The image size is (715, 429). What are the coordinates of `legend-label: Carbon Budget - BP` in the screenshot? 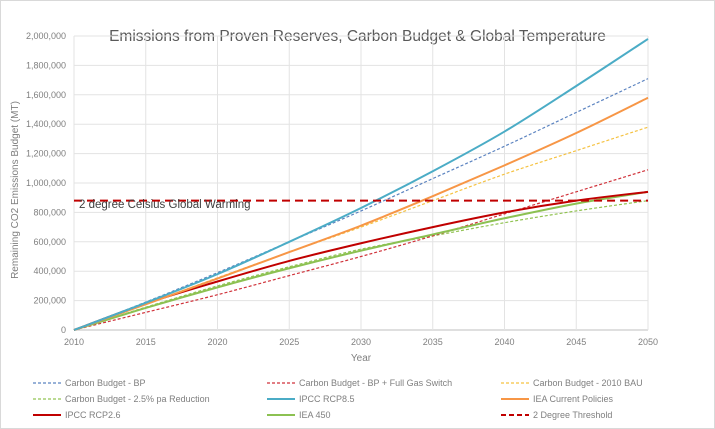 It's located at (105, 383).